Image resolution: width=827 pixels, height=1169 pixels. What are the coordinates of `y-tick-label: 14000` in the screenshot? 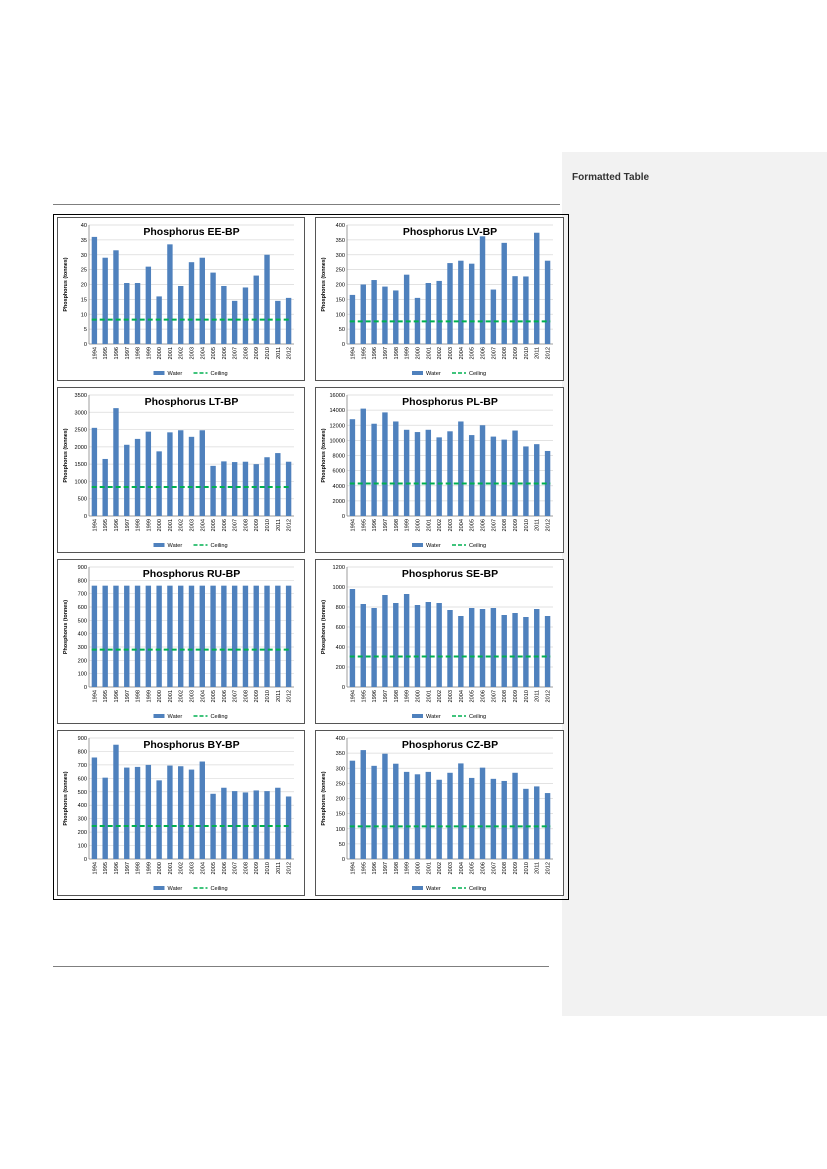 It's located at (337, 411).